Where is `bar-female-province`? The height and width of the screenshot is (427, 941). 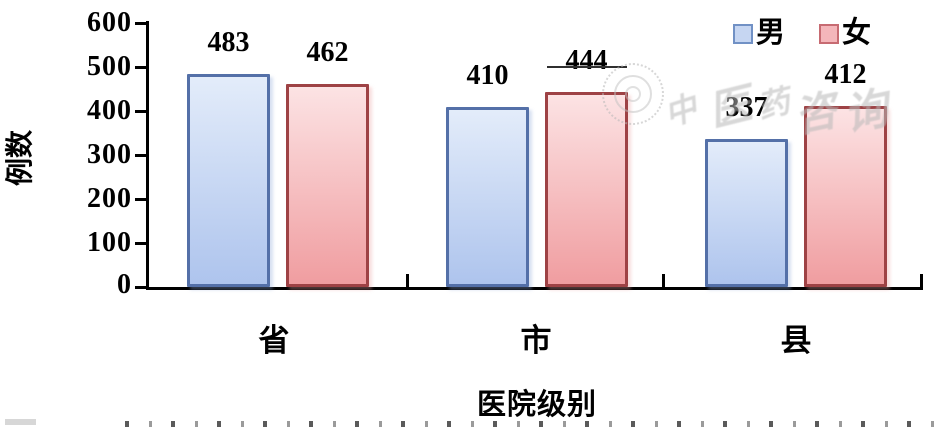
bar-female-province is located at coordinates (327, 185).